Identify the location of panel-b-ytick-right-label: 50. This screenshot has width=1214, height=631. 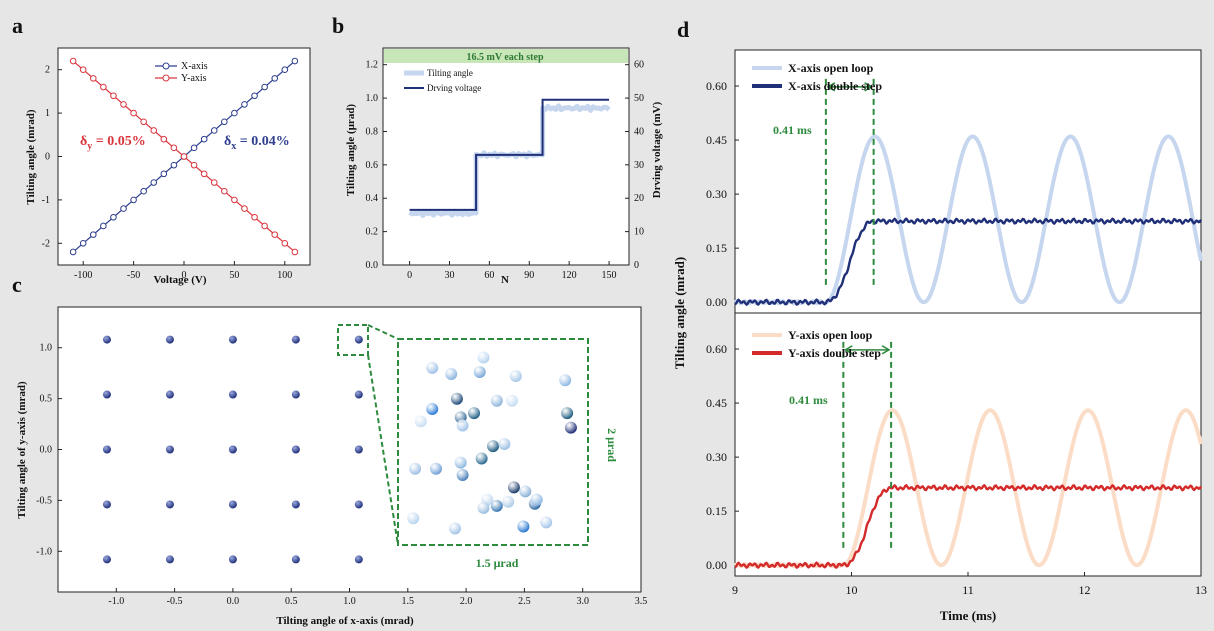
(639, 98).